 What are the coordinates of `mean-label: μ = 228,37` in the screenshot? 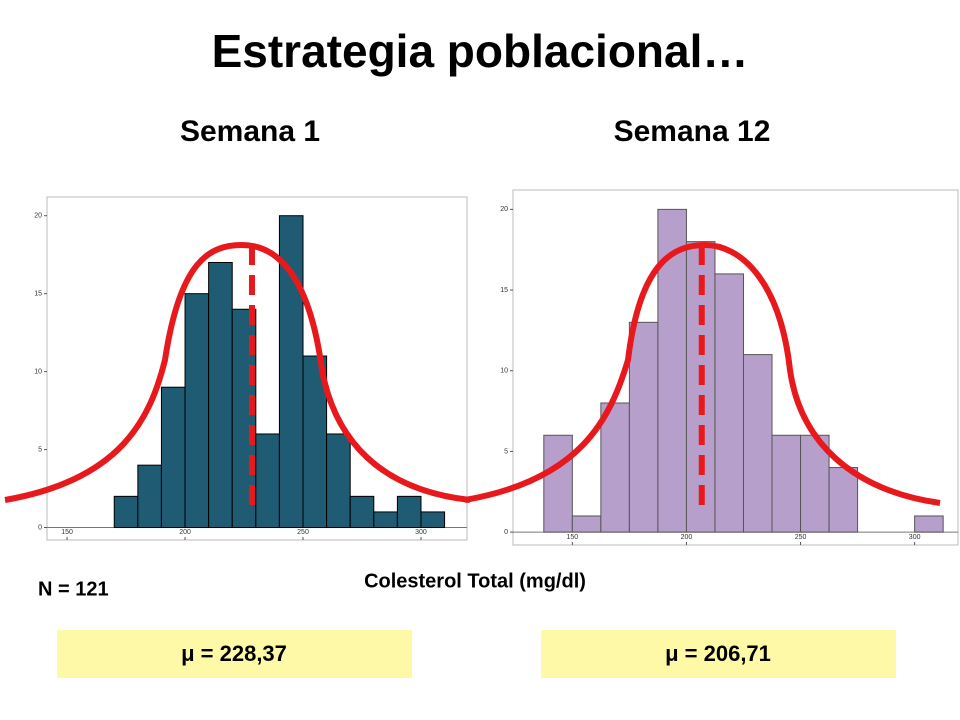 It's located at (234, 653).